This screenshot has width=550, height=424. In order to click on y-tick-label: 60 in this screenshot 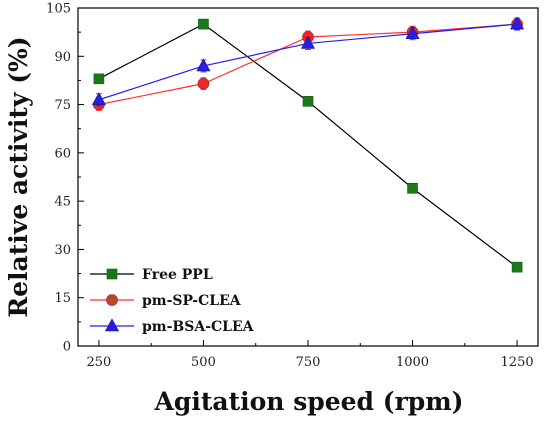, I will do `click(62, 153)`.